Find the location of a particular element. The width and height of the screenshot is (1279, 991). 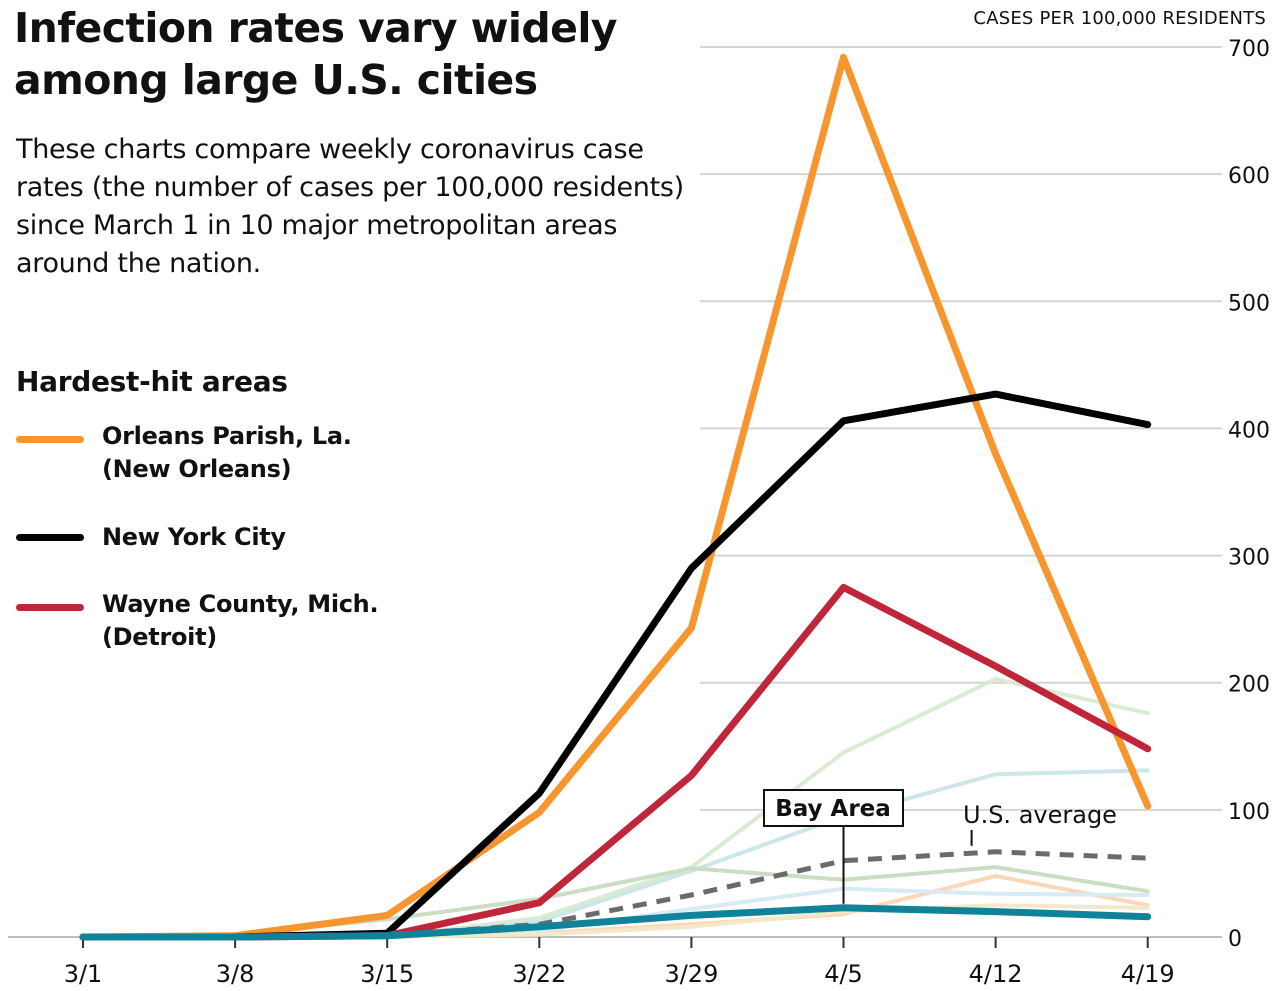

x-tick-label-2: 3/15 is located at coordinates (387, 974).